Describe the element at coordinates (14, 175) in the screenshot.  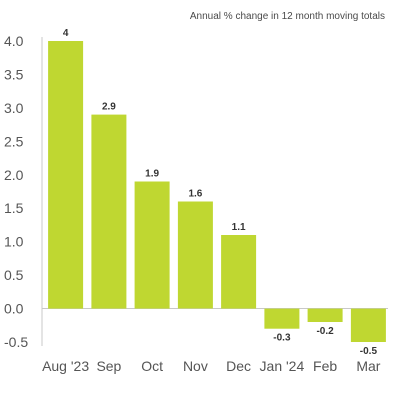
I see `y-tick-label: 2.0` at that location.